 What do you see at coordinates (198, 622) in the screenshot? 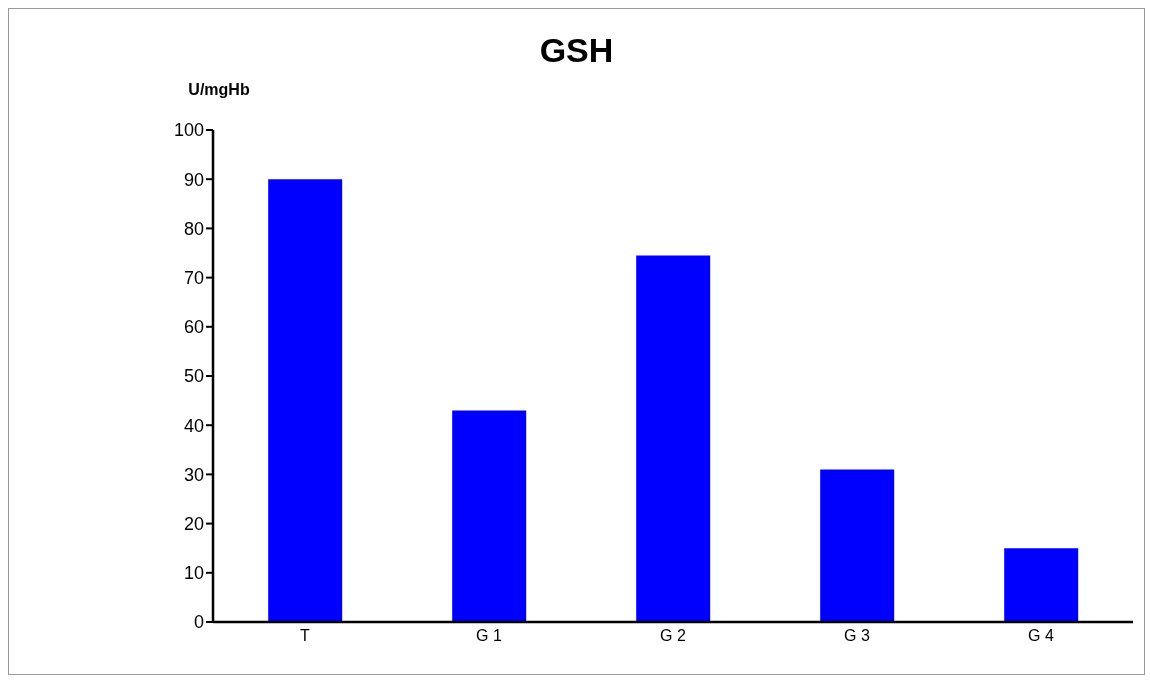
I see `y-tick-label: 0` at bounding box center [198, 622].